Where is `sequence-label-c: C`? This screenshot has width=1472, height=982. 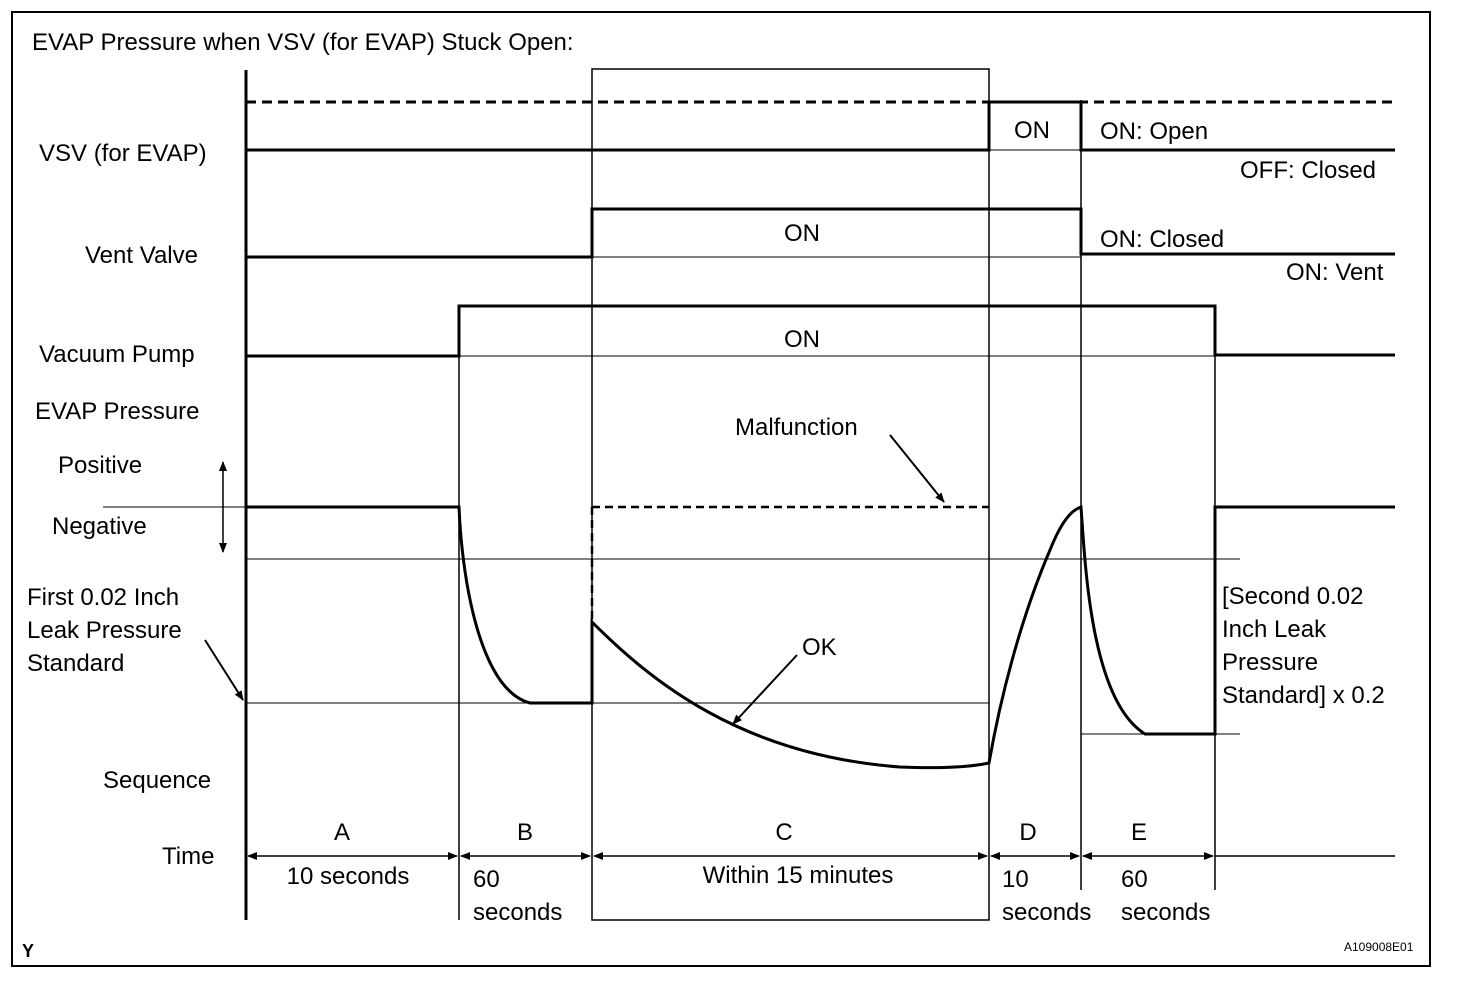 sequence-label-c: C is located at coordinates (784, 832).